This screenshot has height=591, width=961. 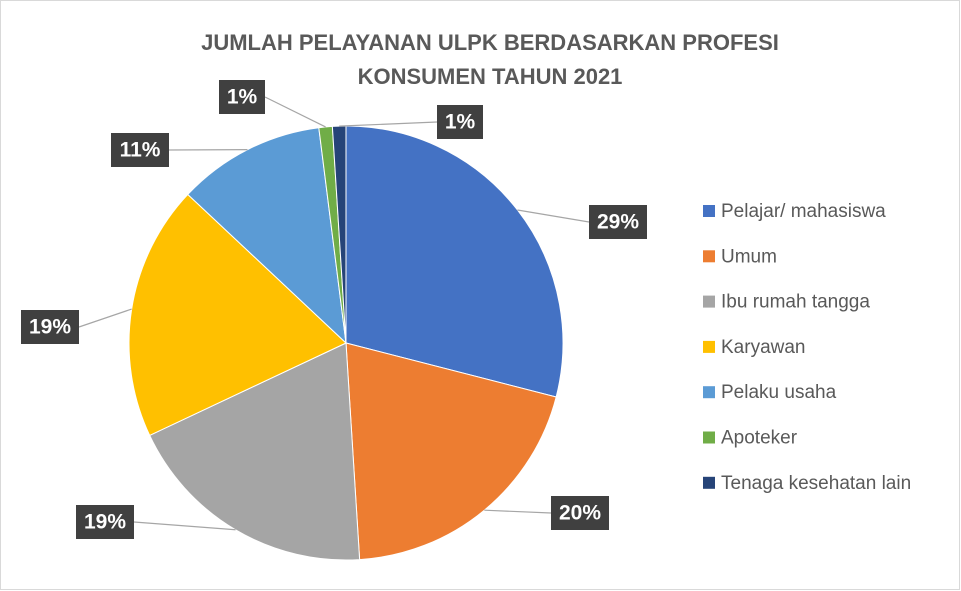 What do you see at coordinates (779, 392) in the screenshot?
I see `legend-label: Pelaku usaha` at bounding box center [779, 392].